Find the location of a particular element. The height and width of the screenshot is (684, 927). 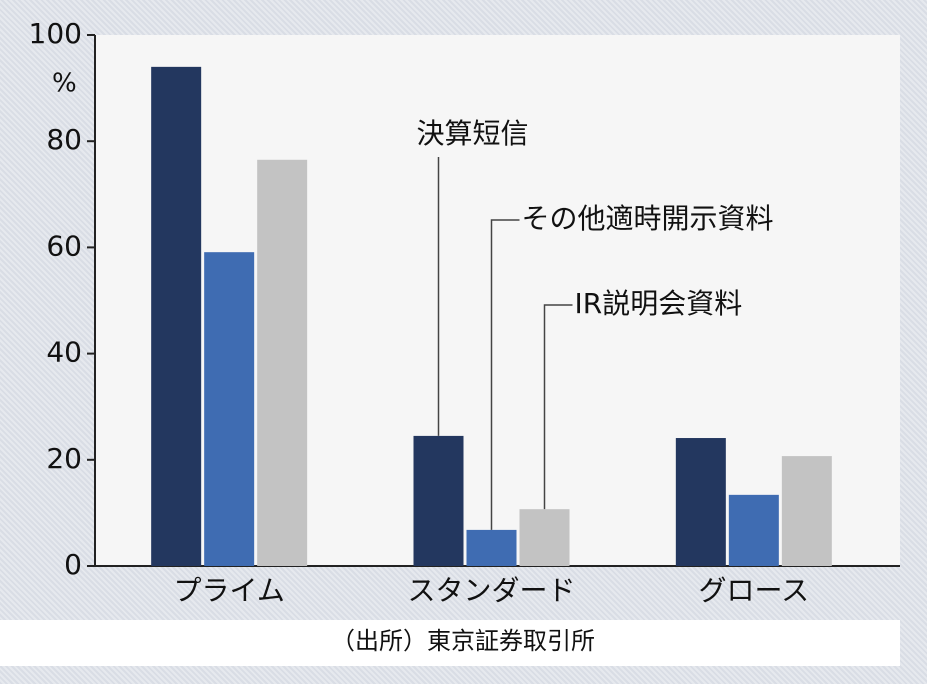

series-label: IR説明会資料 is located at coordinates (659, 303).